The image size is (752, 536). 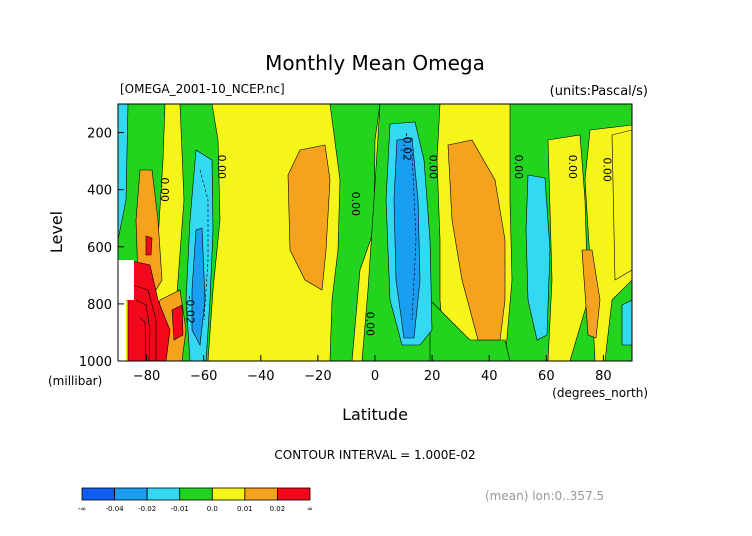 I want to click on colorbar-label: 0.02, so click(x=278, y=509).